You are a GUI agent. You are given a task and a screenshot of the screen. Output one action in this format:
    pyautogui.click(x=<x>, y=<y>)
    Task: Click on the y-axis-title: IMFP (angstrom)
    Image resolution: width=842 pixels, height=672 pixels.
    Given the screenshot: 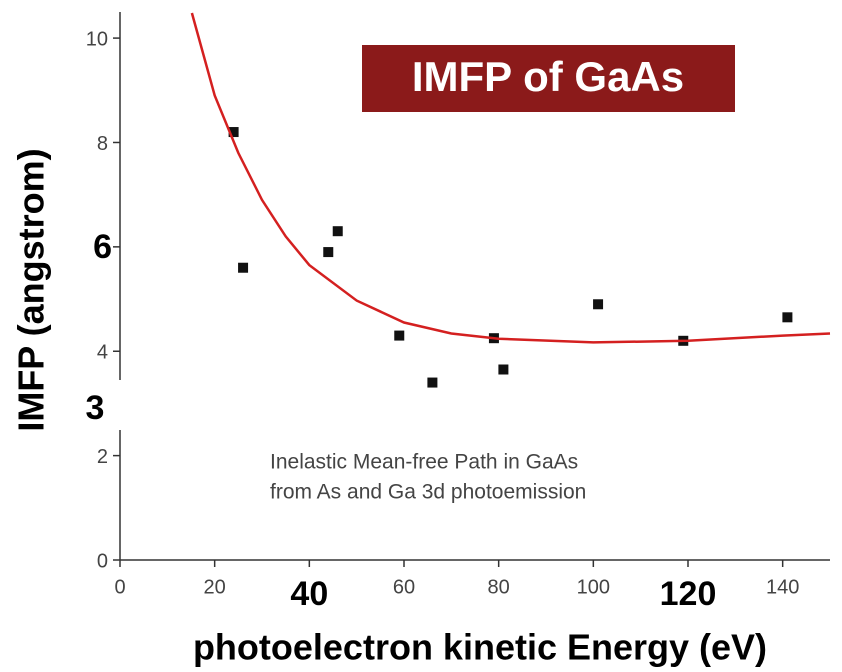 What is the action you would take?
    pyautogui.click(x=31, y=289)
    